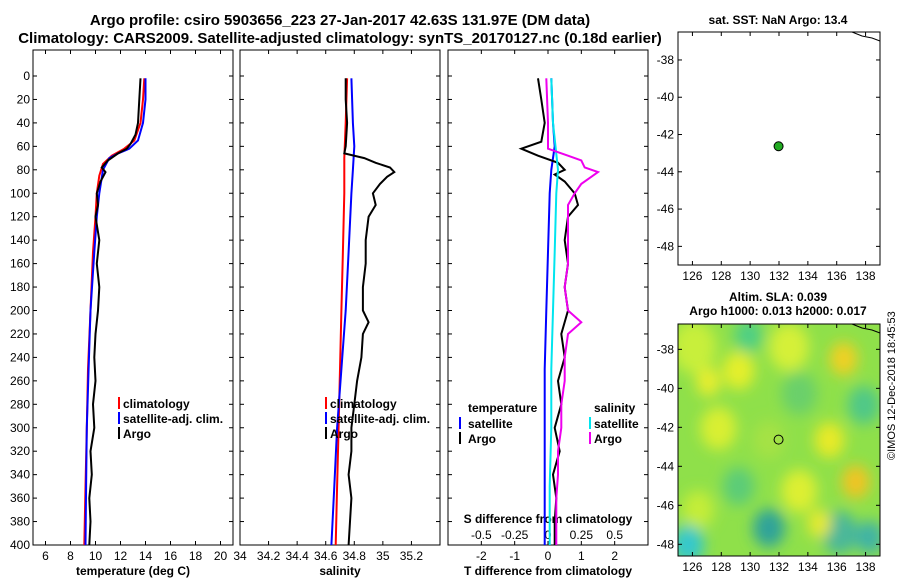 The width and height of the screenshot is (900, 580). I want to click on x-tick-label: 34.2, so click(269, 556).